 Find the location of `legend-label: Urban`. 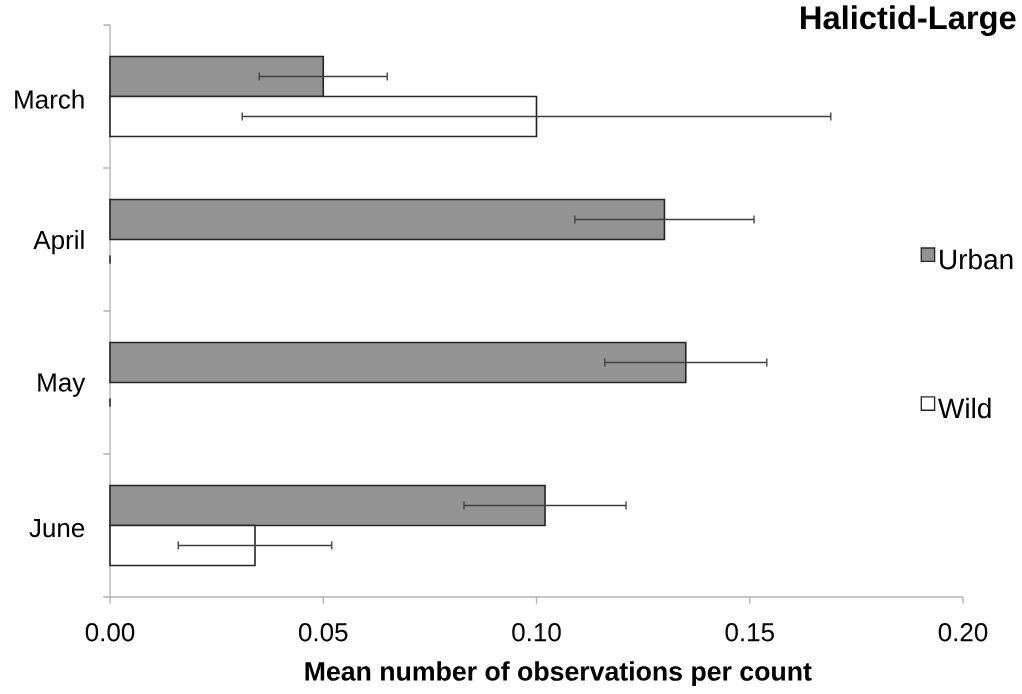

legend-label: Urban is located at coordinates (976, 259).